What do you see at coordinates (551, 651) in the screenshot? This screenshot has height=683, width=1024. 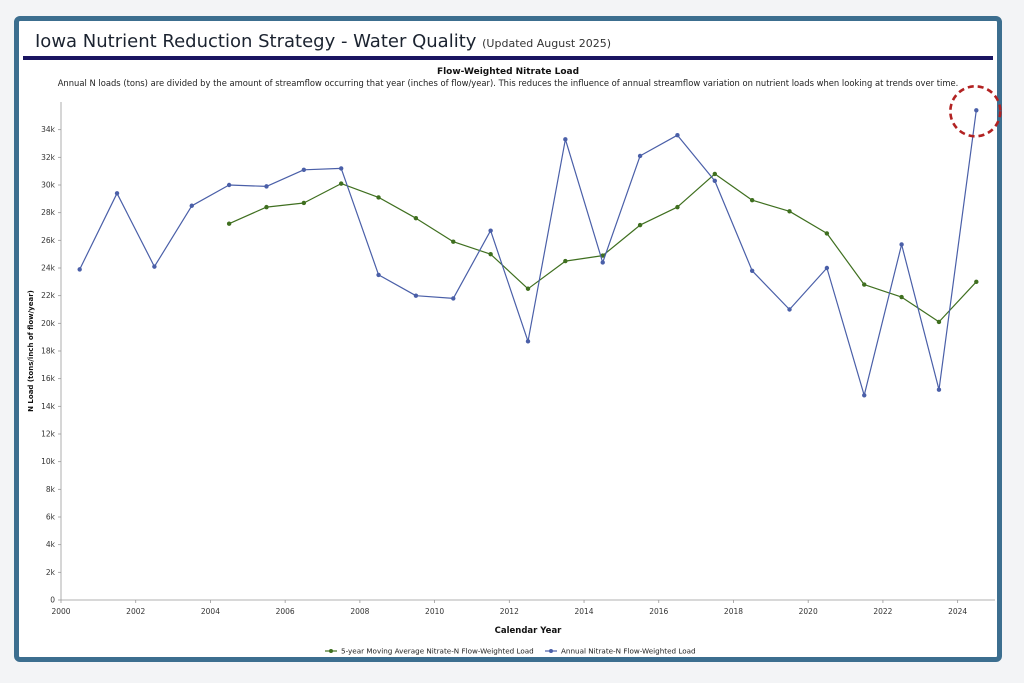 I see `legend-marker-annual` at bounding box center [551, 651].